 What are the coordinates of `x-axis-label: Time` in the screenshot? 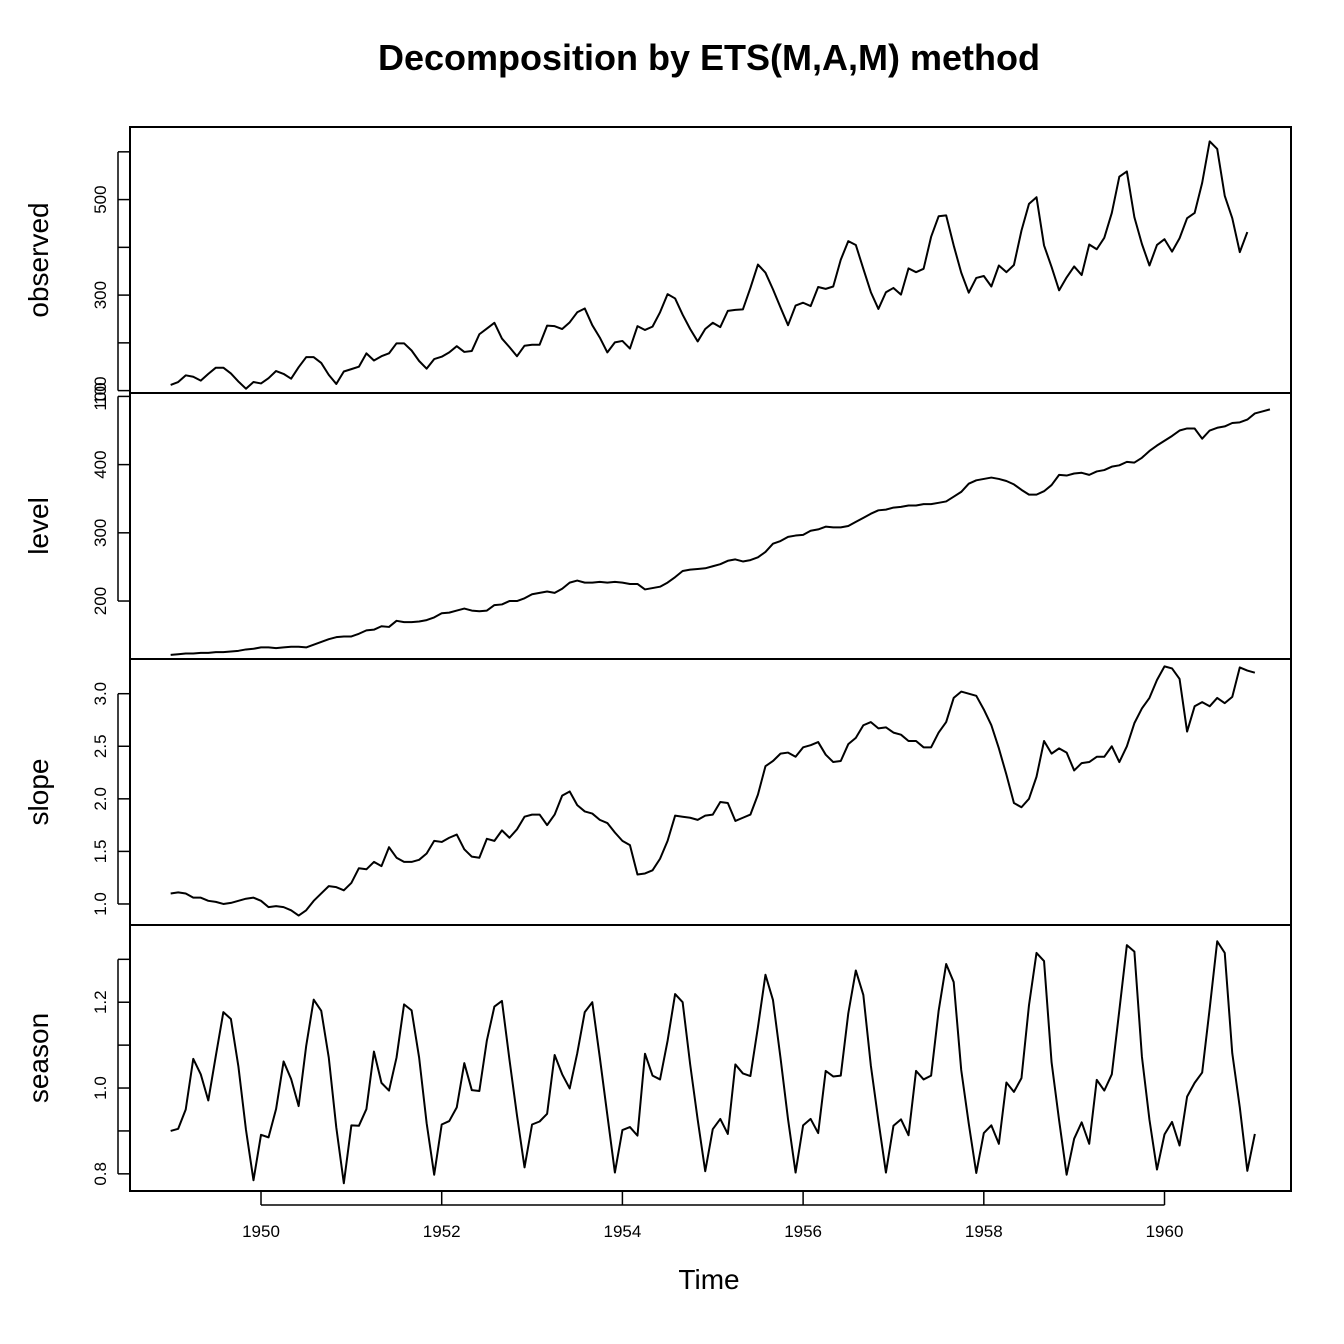 It's located at (708, 1279).